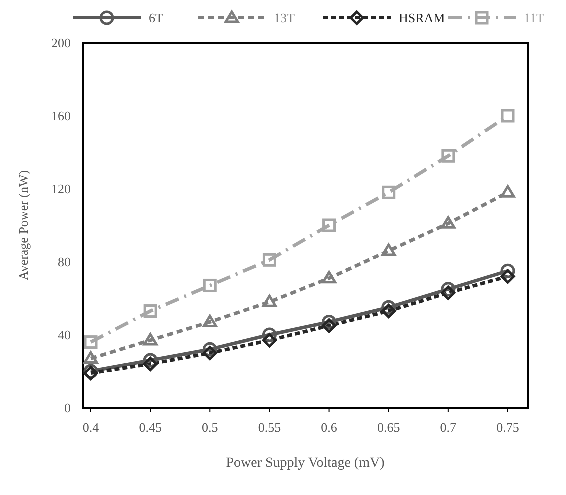  Describe the element at coordinates (422, 18) in the screenshot. I see `text: HSRAM` at that location.